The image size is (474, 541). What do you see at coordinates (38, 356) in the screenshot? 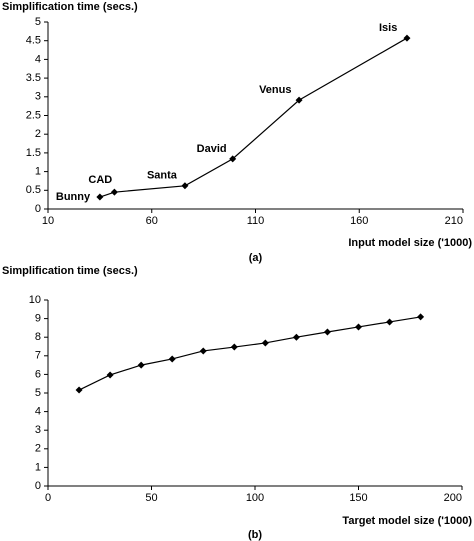
I see `y-tick-label: 7` at bounding box center [38, 356].